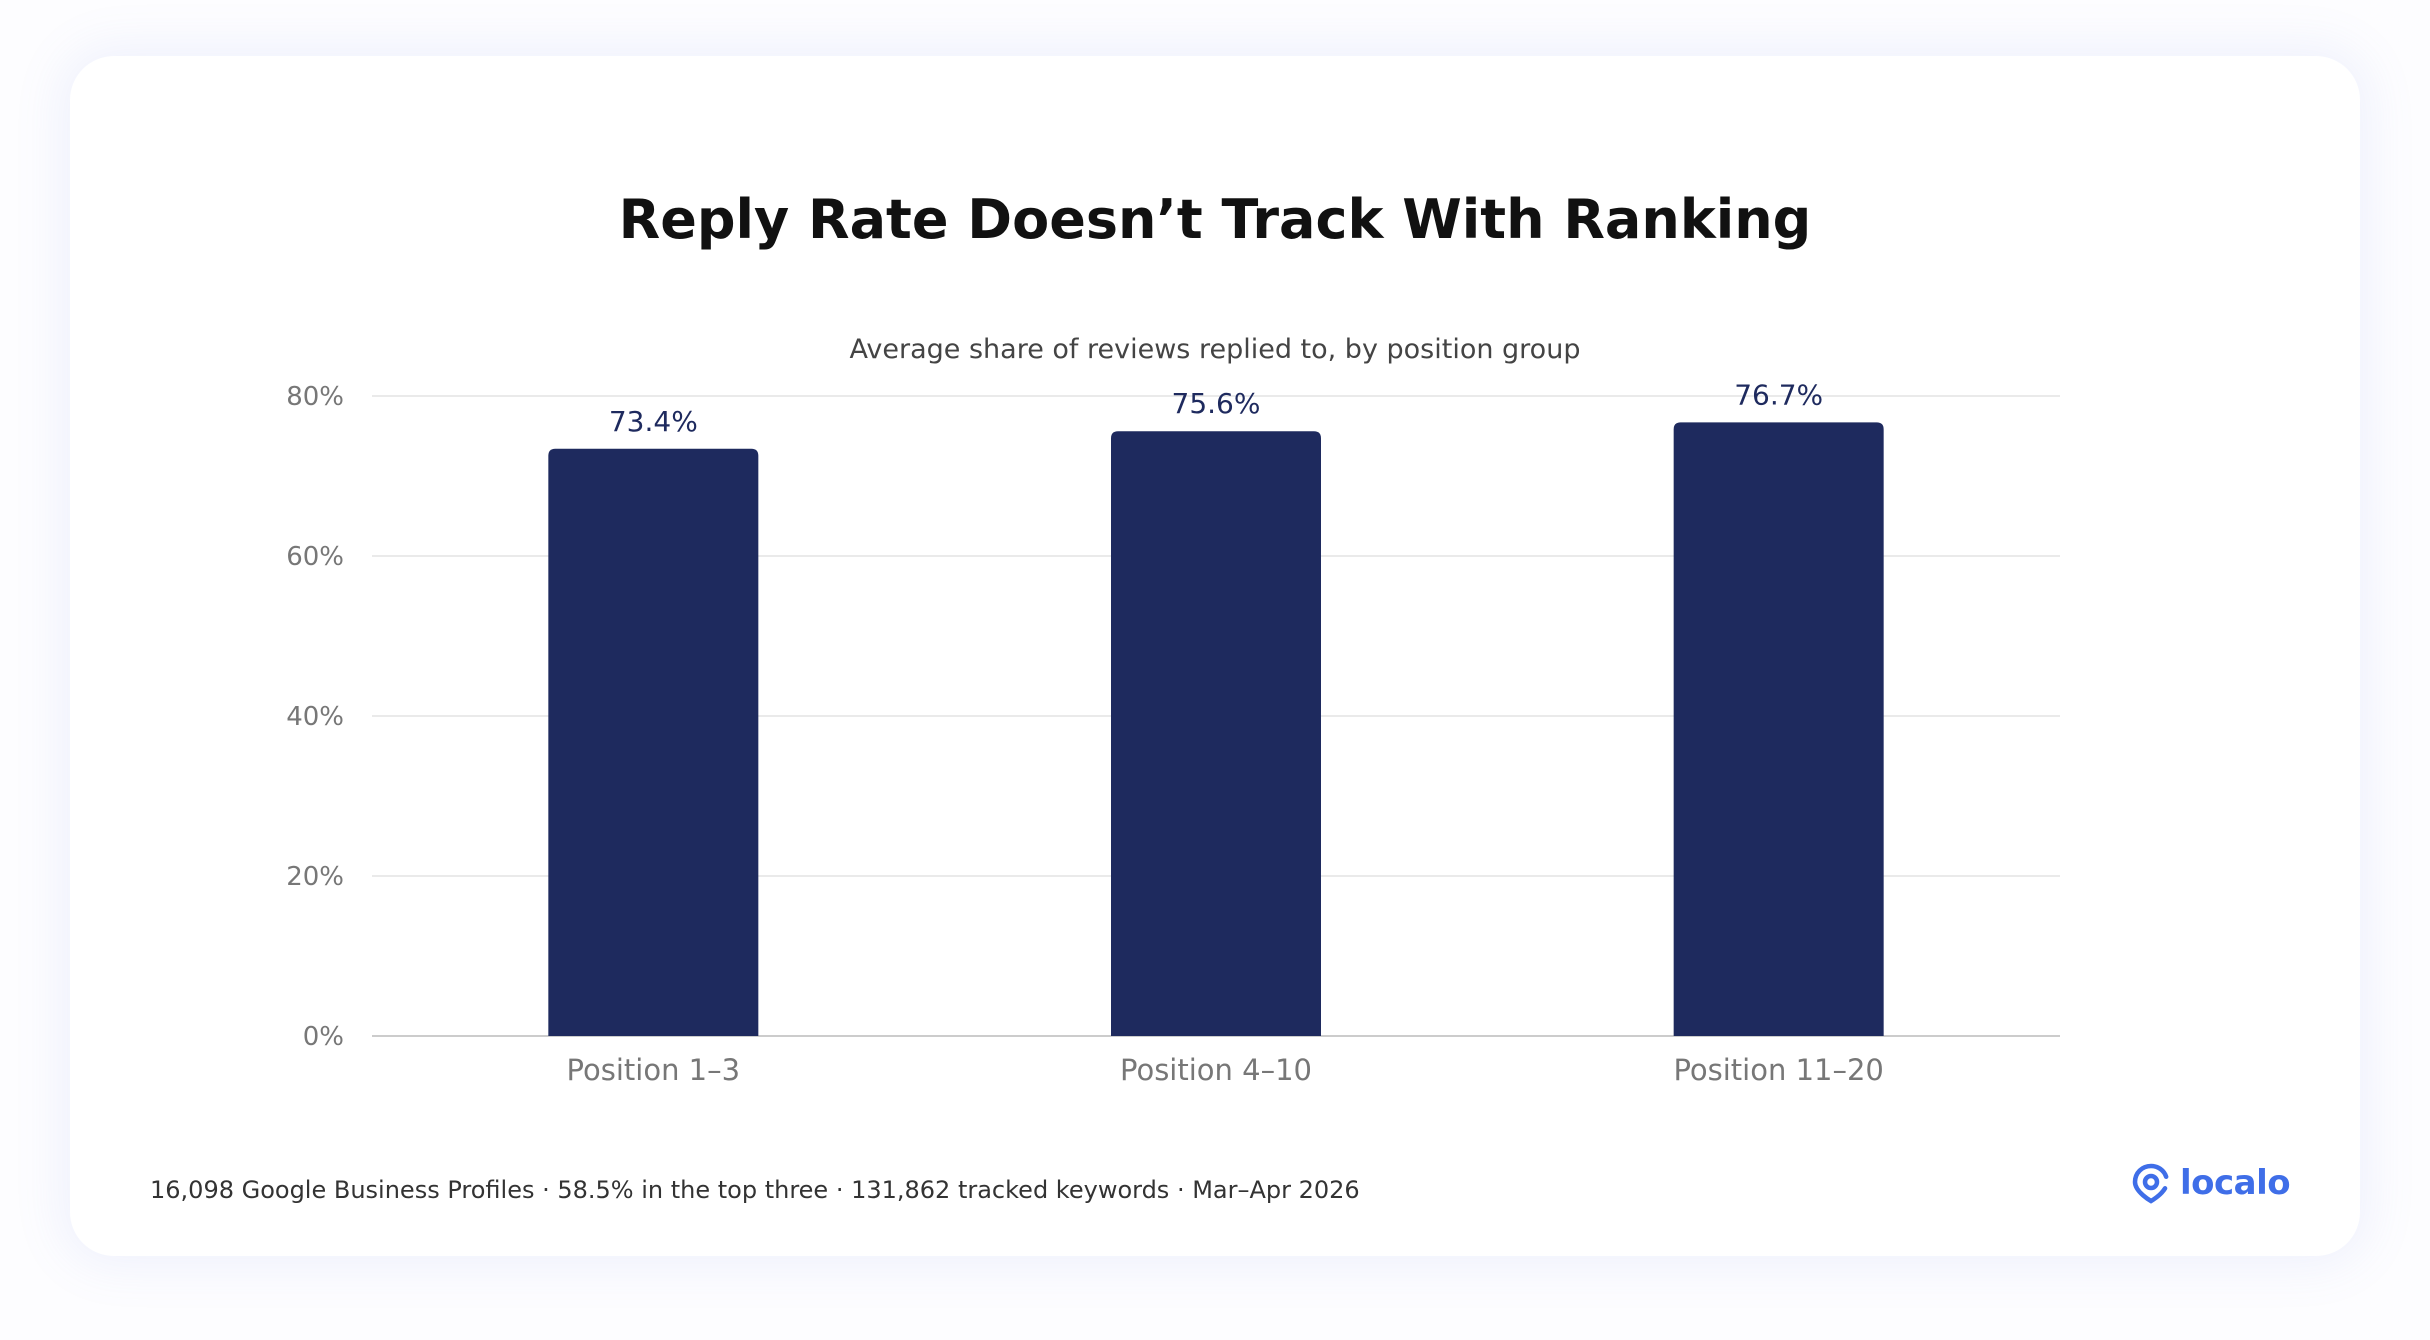  What do you see at coordinates (1778, 394) in the screenshot?
I see `data-label: 76.7%` at bounding box center [1778, 394].